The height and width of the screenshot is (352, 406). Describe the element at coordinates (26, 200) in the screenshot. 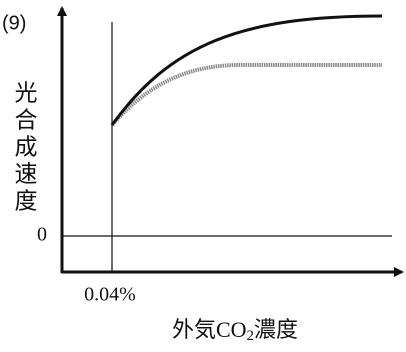

I see `y-label-char: 度` at that location.